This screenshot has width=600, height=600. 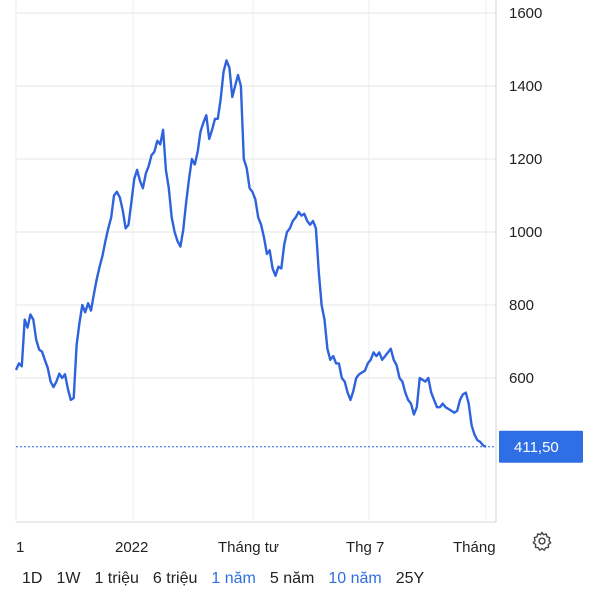 I want to click on y-tick-label: 1600, so click(x=525, y=13).